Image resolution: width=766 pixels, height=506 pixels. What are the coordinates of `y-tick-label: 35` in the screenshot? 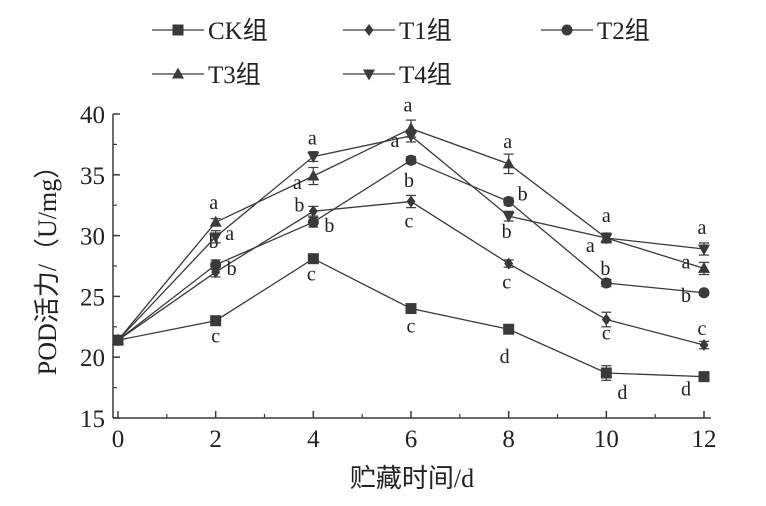 It's located at (92, 176).